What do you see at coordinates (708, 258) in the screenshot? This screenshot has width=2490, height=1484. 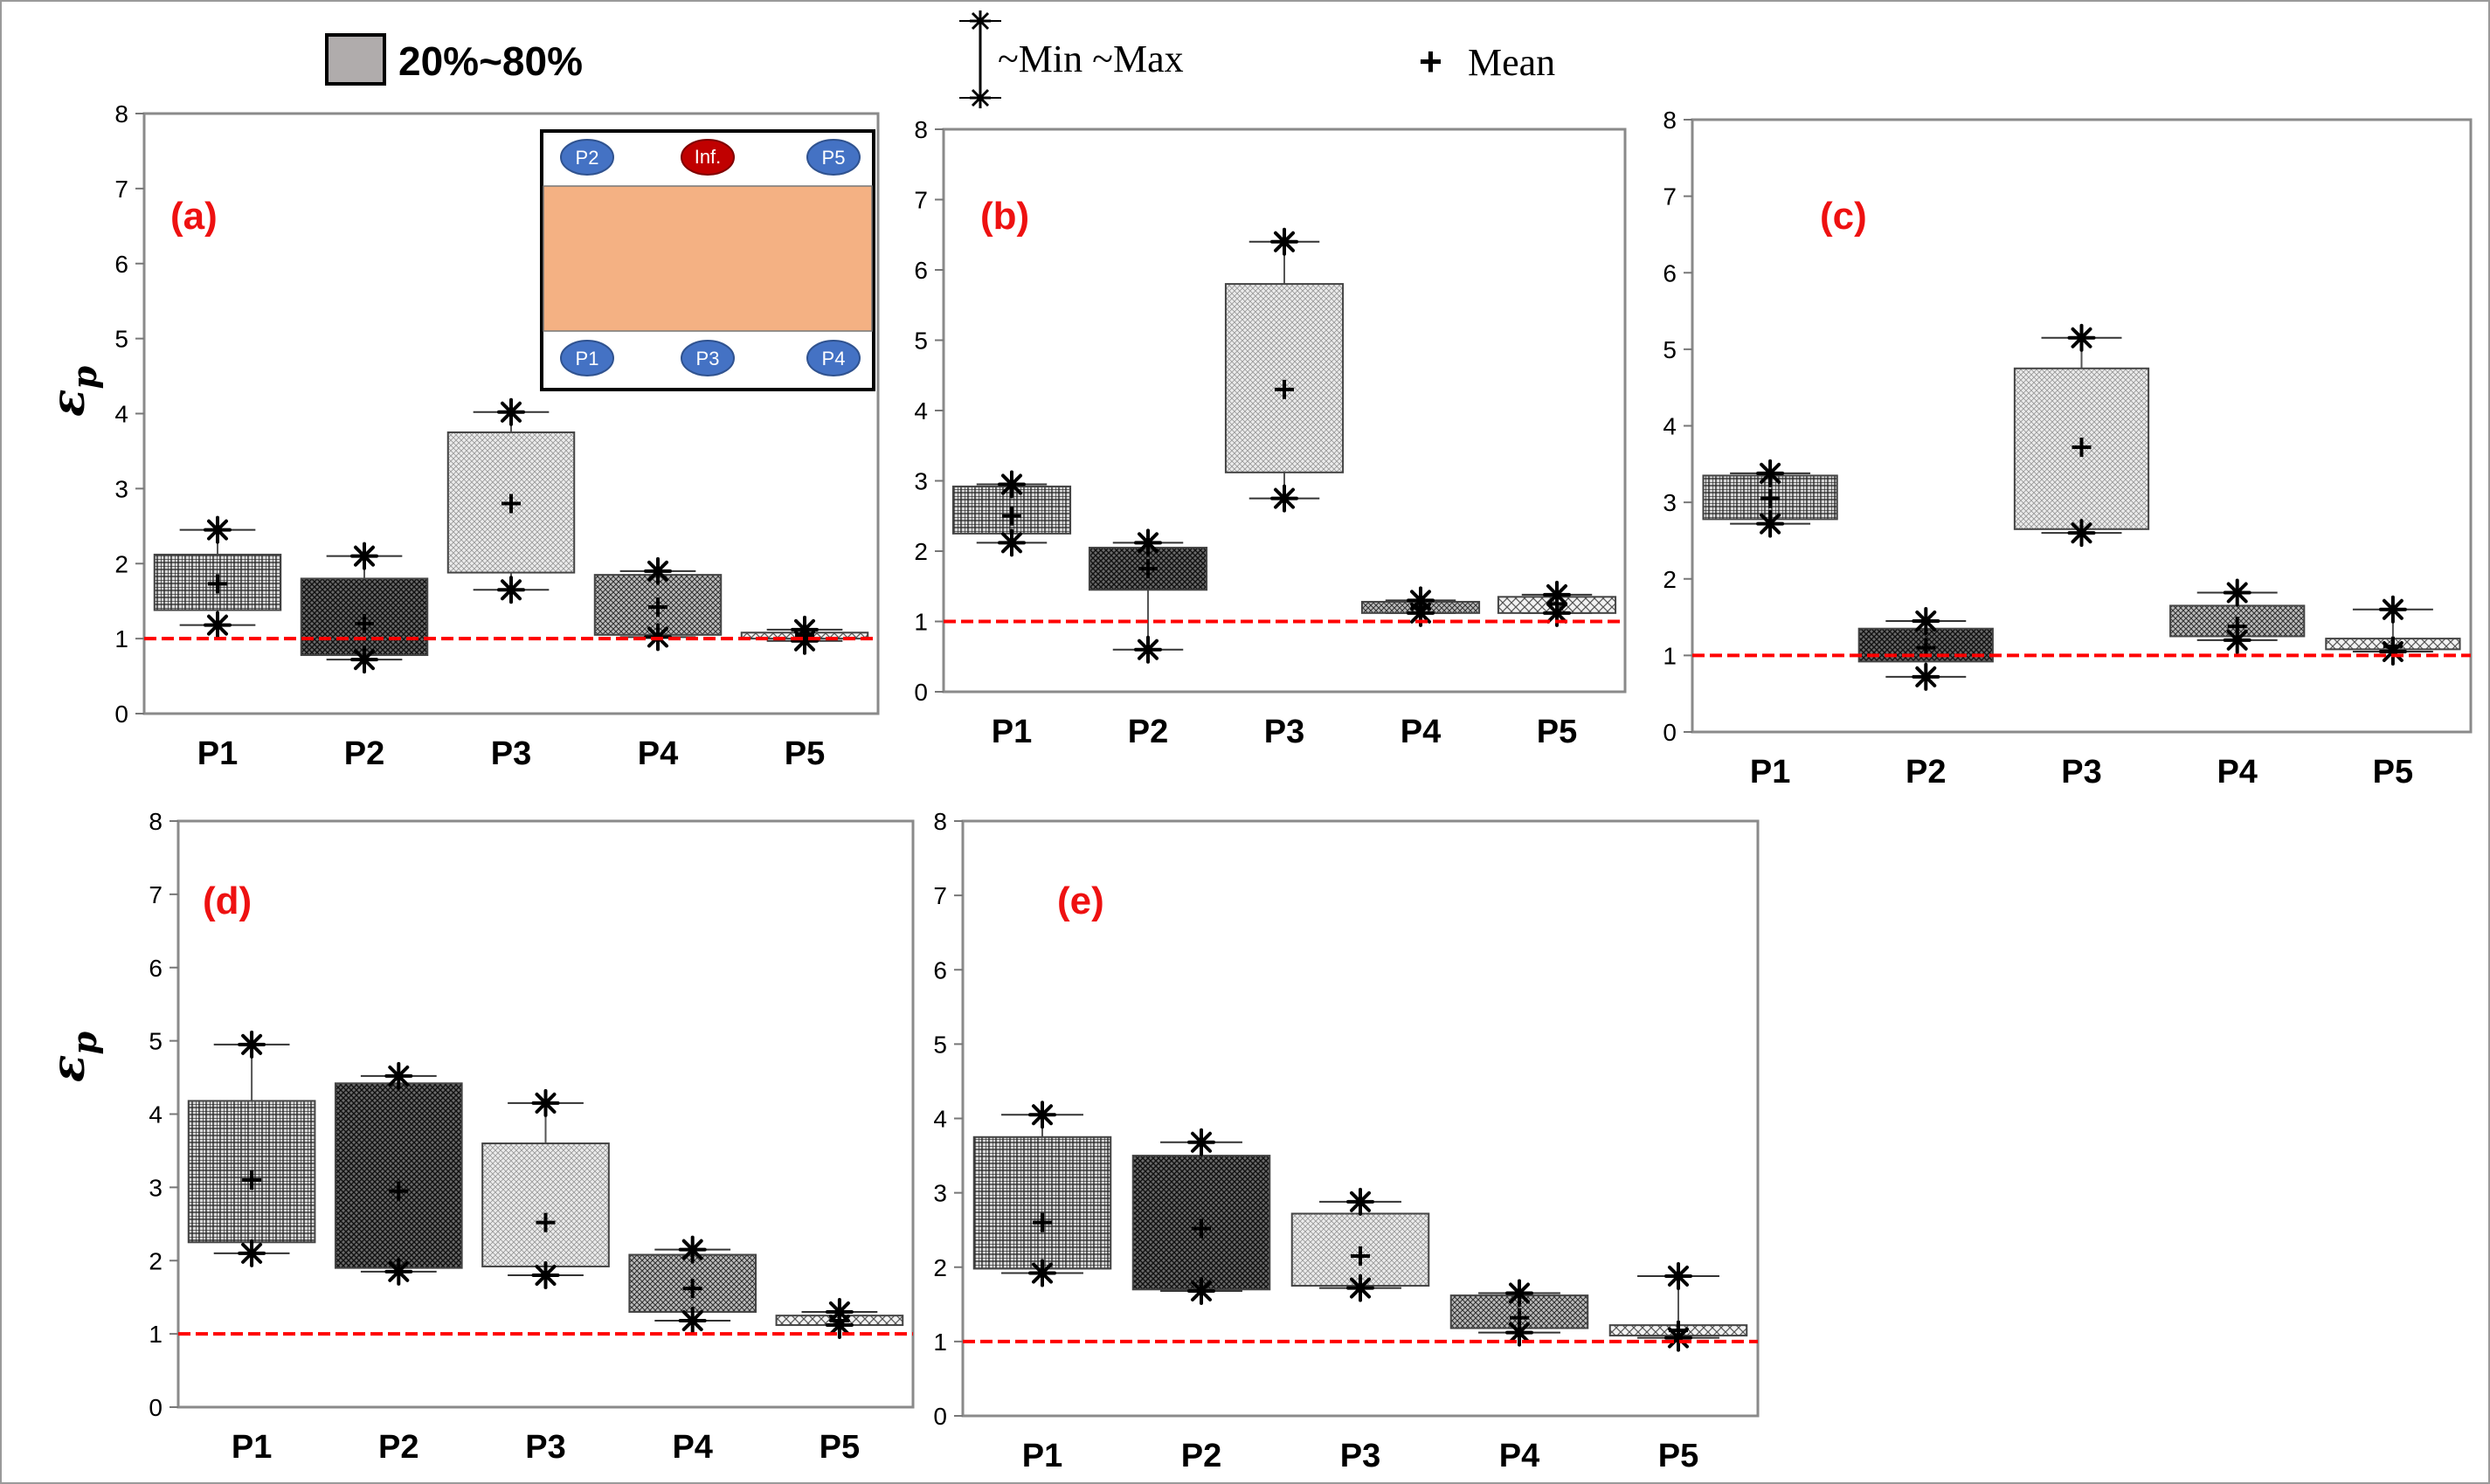 I see `inset-slab` at bounding box center [708, 258].